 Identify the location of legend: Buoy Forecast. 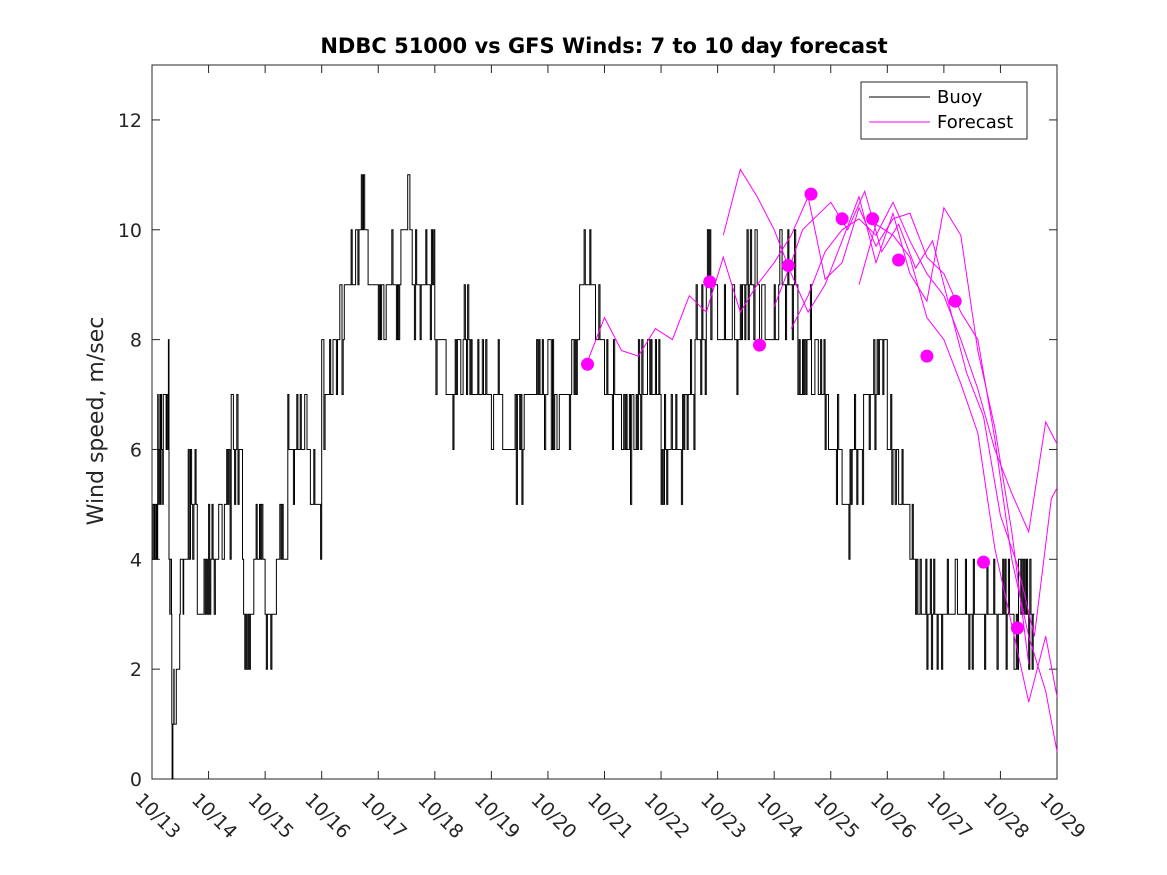
(944, 110).